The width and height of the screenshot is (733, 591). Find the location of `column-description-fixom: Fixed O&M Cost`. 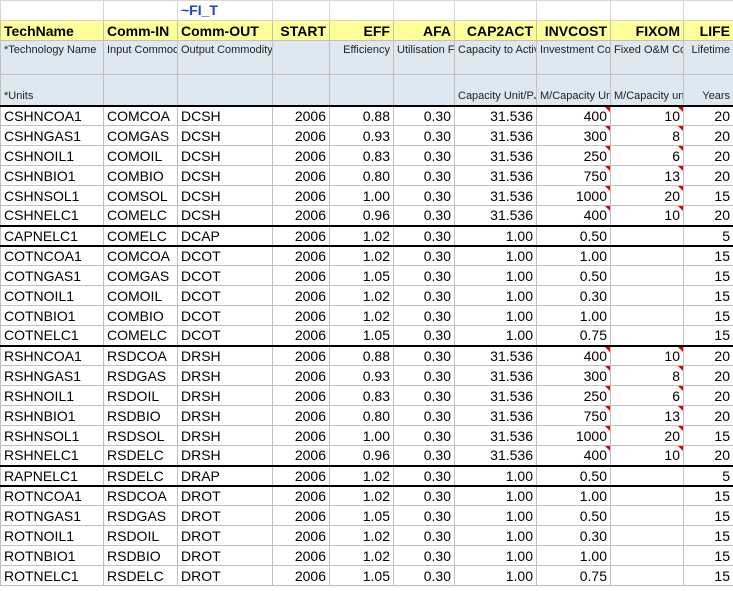

column-description-fixom: Fixed O&M Cost is located at coordinates (647, 57).